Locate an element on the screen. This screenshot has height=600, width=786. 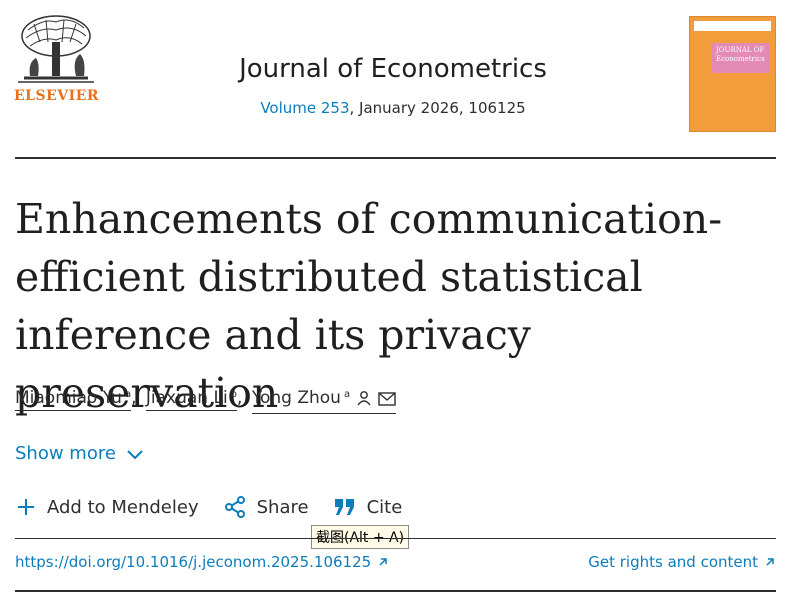
elsevier-logo is located at coordinates (56, 49).